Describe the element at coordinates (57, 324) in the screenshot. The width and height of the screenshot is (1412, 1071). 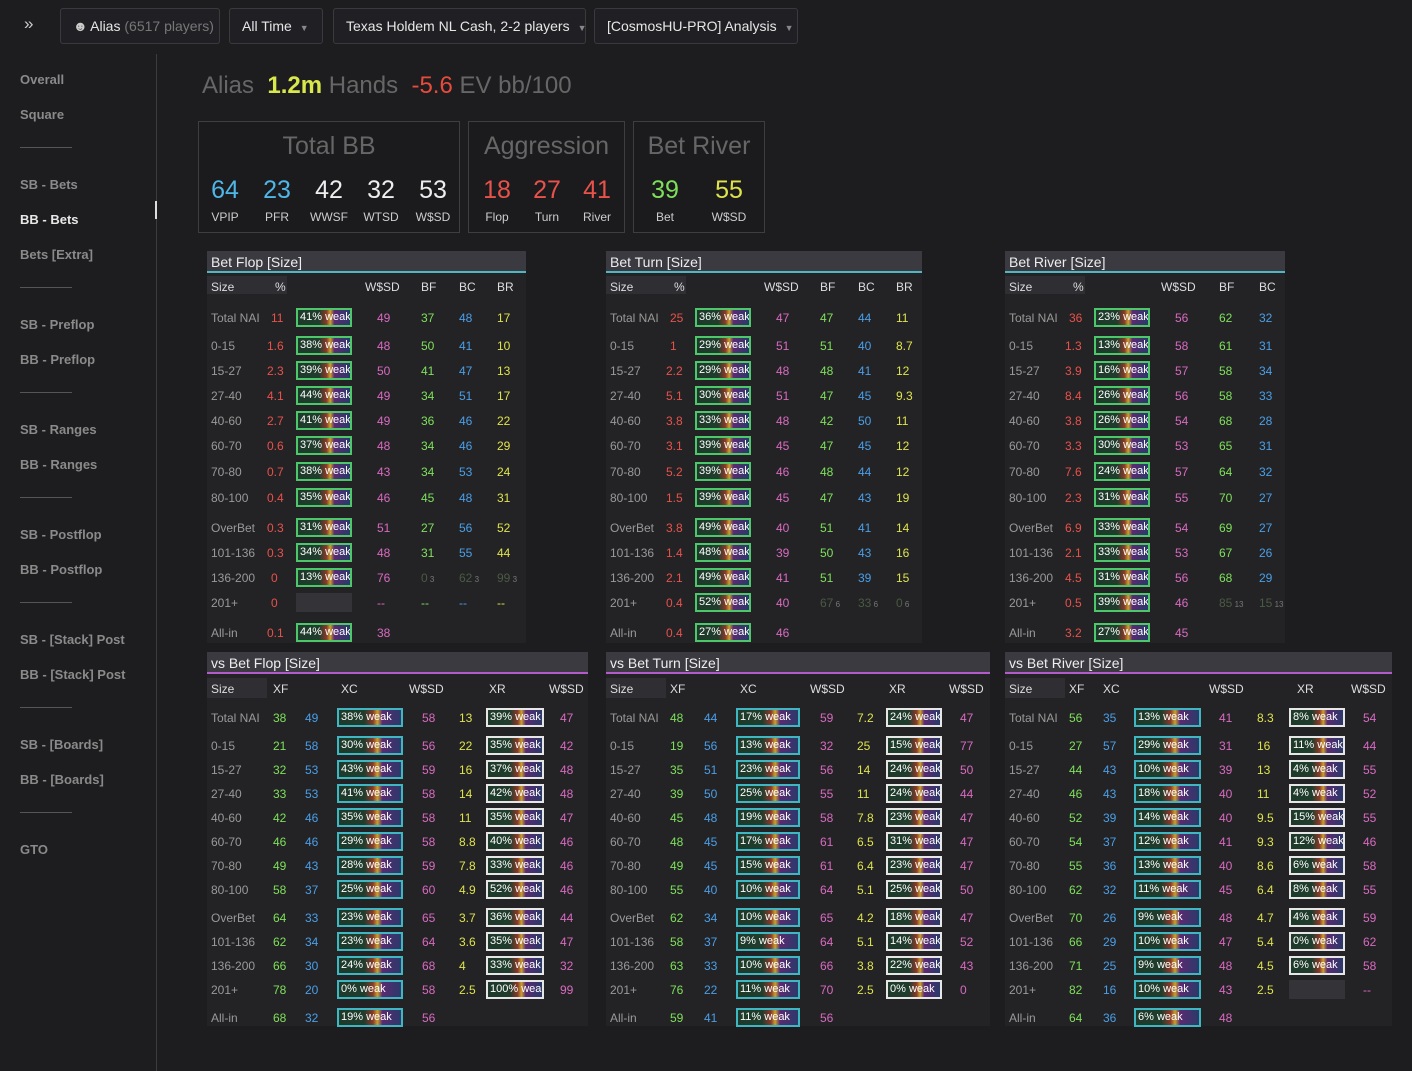
I see `sidebar-item-sb-preflop: SB - Preflop` at that location.